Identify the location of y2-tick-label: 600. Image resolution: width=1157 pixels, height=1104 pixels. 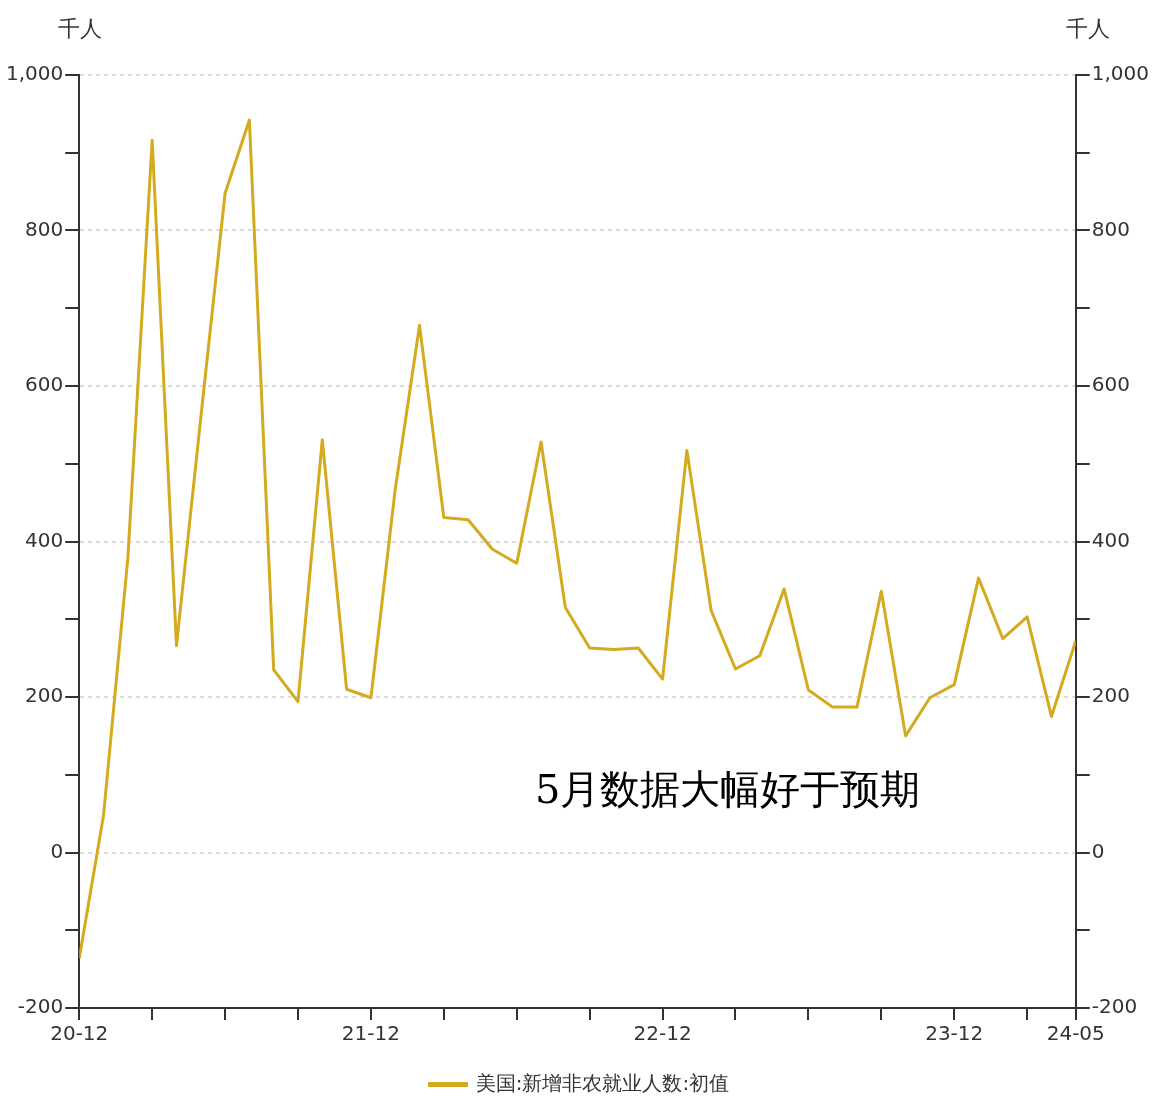
(1110, 384).